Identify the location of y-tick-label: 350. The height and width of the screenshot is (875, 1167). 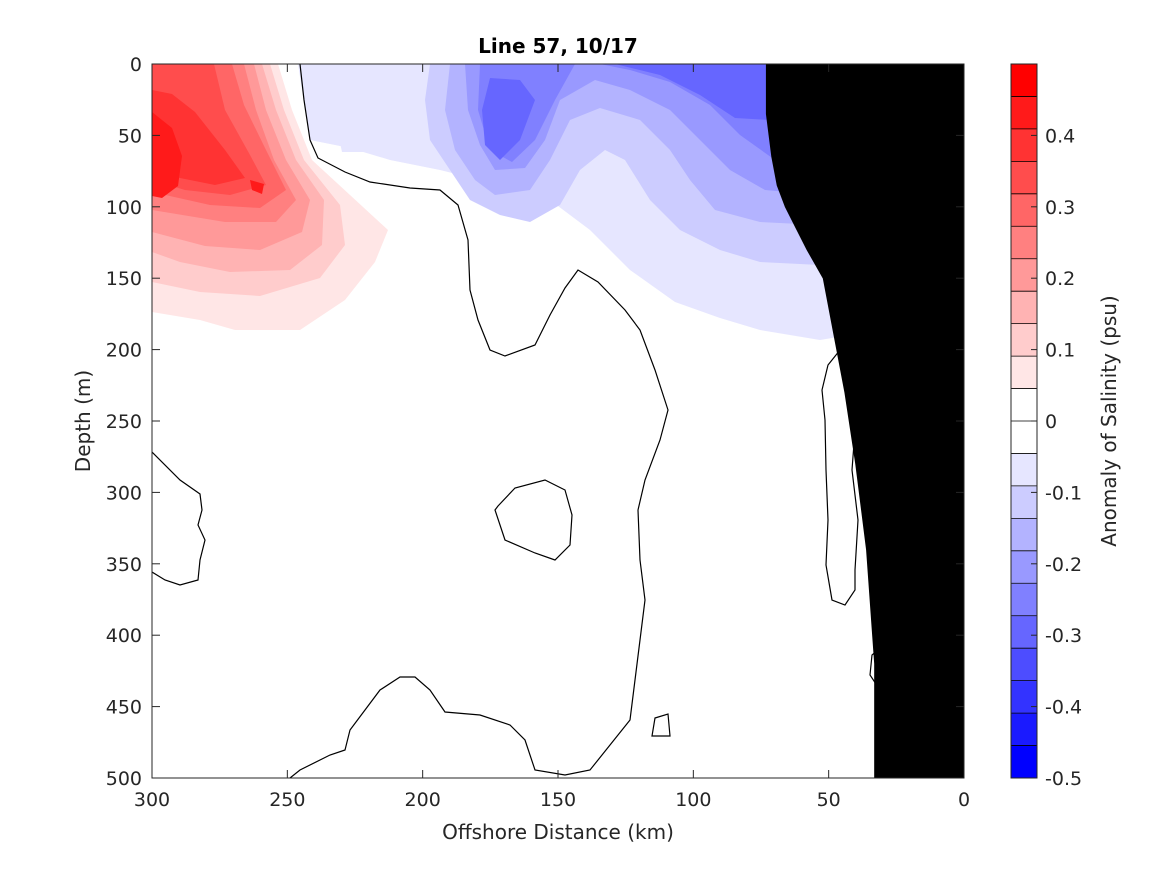
(124, 565).